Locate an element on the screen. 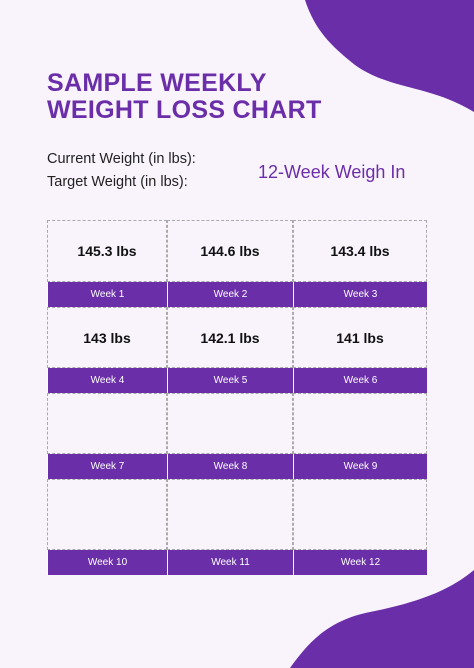 This screenshot has width=474, height=668. week-label: Week 7 is located at coordinates (107, 466).